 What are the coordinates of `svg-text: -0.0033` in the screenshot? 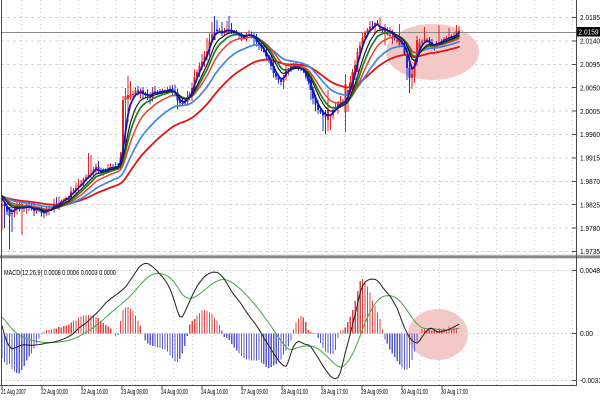 It's located at (590, 380).